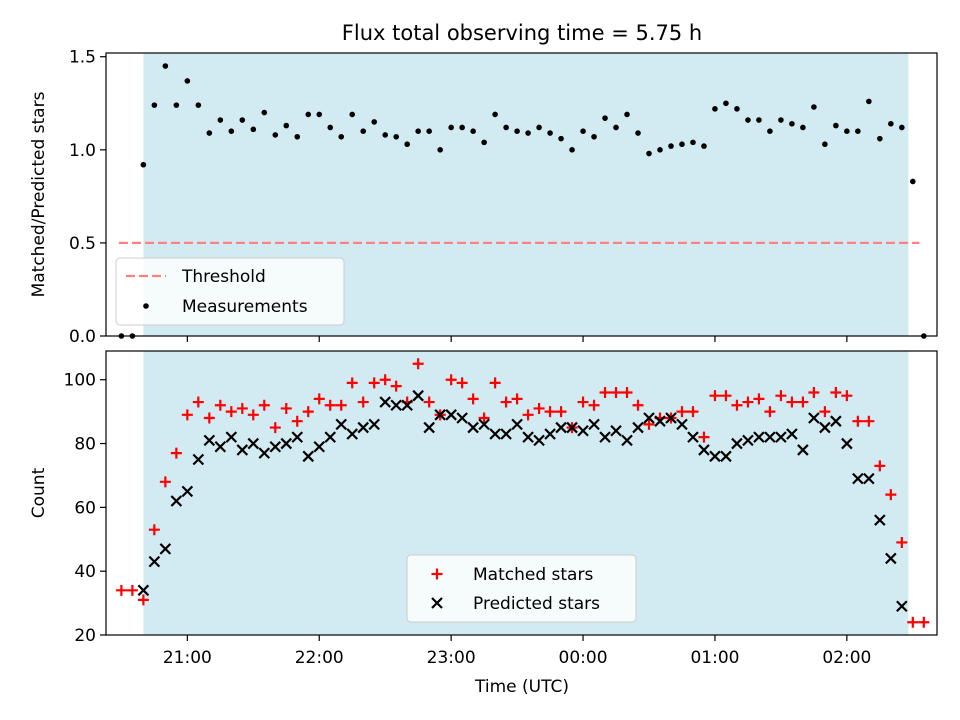 The image size is (960, 720). Describe the element at coordinates (82, 337) in the screenshot. I see `y-tick-label: 0.0` at that location.